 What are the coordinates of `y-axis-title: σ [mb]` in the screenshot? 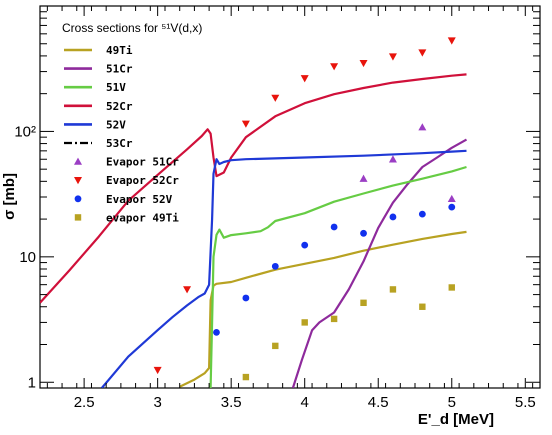 It's located at (9, 196).